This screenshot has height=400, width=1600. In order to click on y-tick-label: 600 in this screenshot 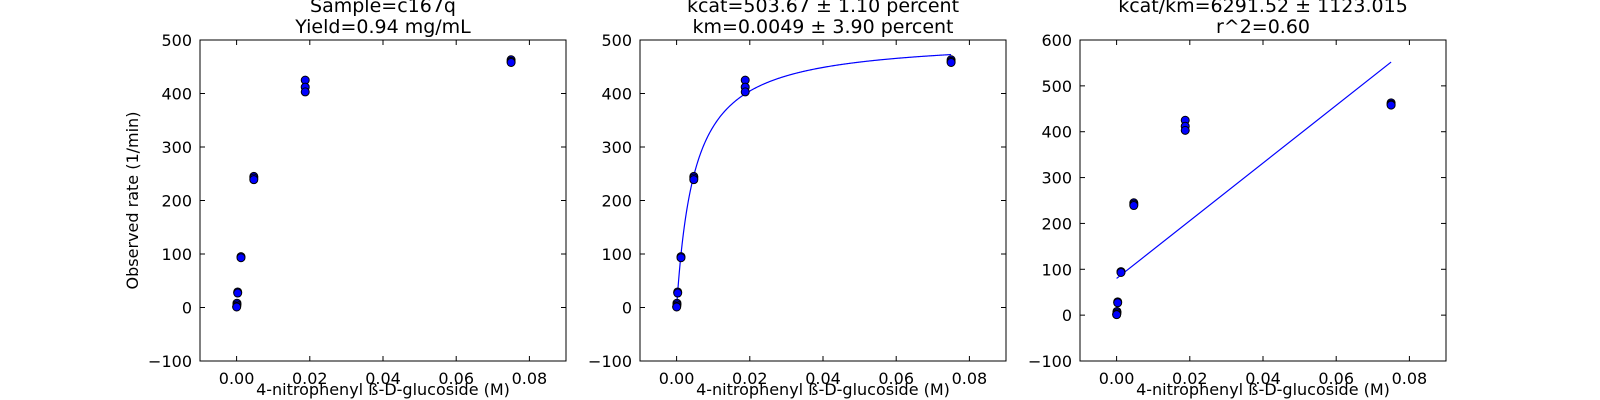, I will do `click(1056, 40)`.